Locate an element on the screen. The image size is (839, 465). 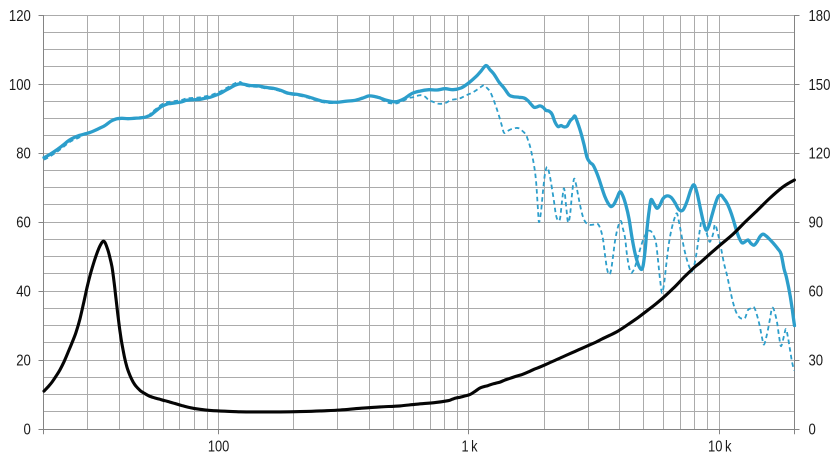
svg-text: 90 is located at coordinates (816, 223).